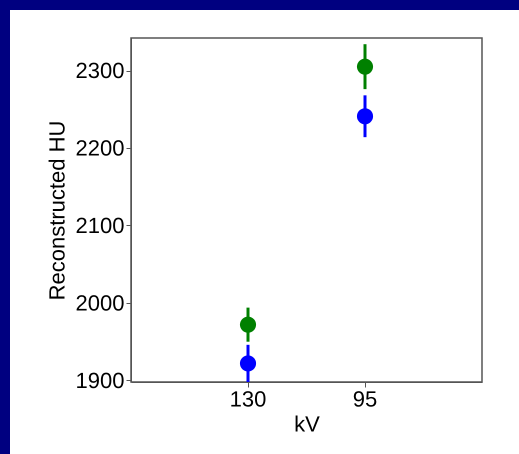 This screenshot has width=519, height=454. Describe the element at coordinates (307, 424) in the screenshot. I see `x-axis-title: kV` at that location.